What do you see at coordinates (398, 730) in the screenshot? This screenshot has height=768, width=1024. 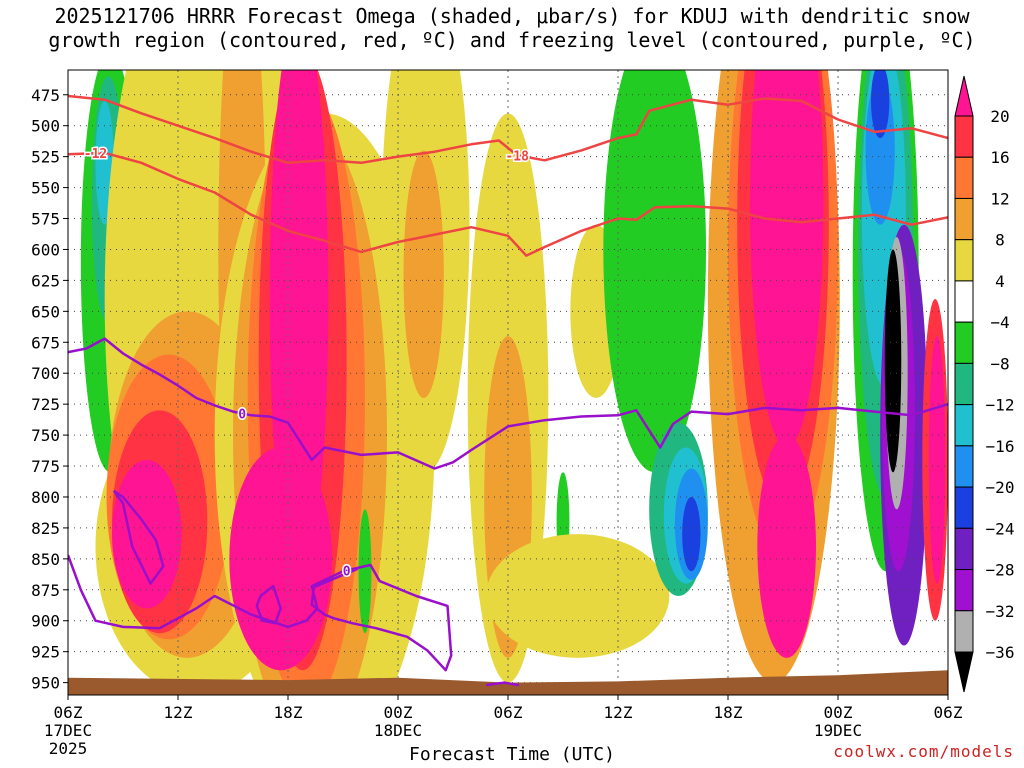 I see `x-tick-date-label: 18DEC` at bounding box center [398, 730].